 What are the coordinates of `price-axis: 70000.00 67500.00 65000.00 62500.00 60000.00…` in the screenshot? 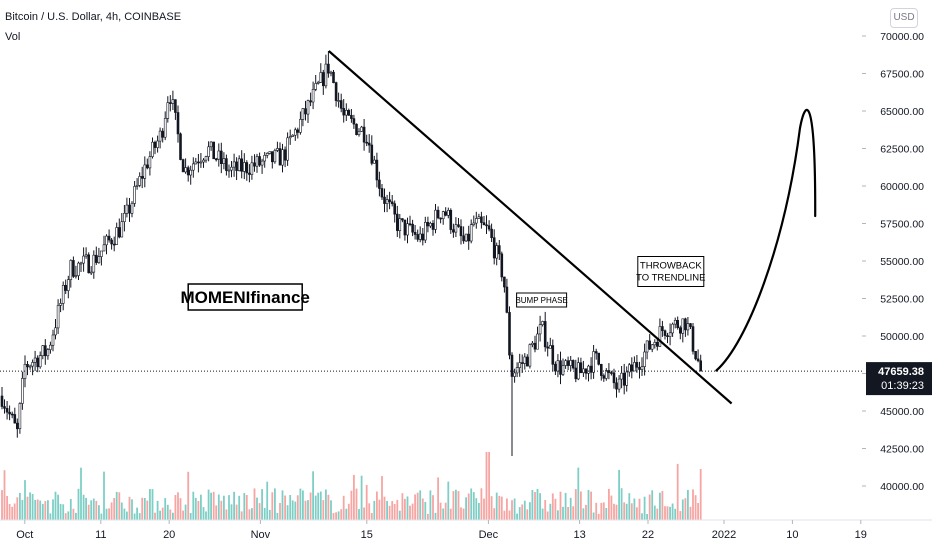 It's located at (893, 262).